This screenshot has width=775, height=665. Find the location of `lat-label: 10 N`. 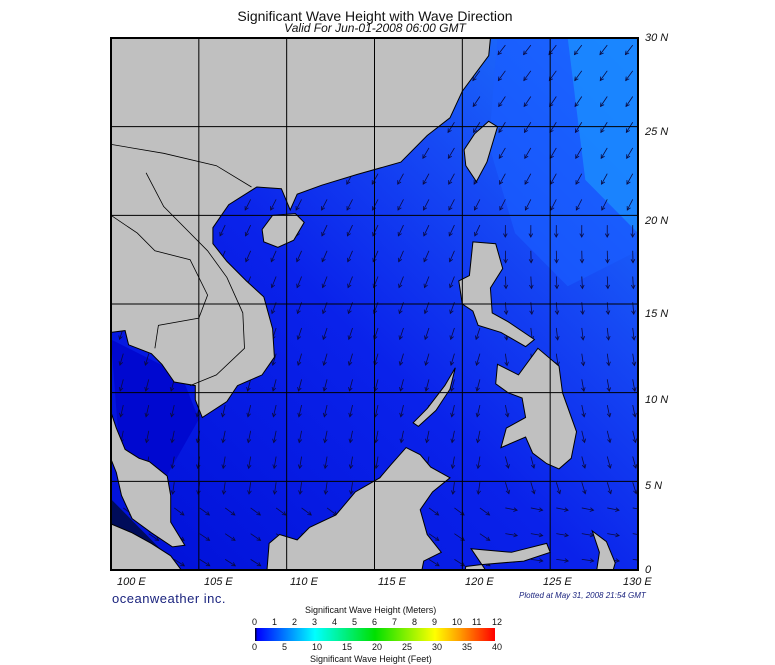

lat-label: 10 N is located at coordinates (657, 400).